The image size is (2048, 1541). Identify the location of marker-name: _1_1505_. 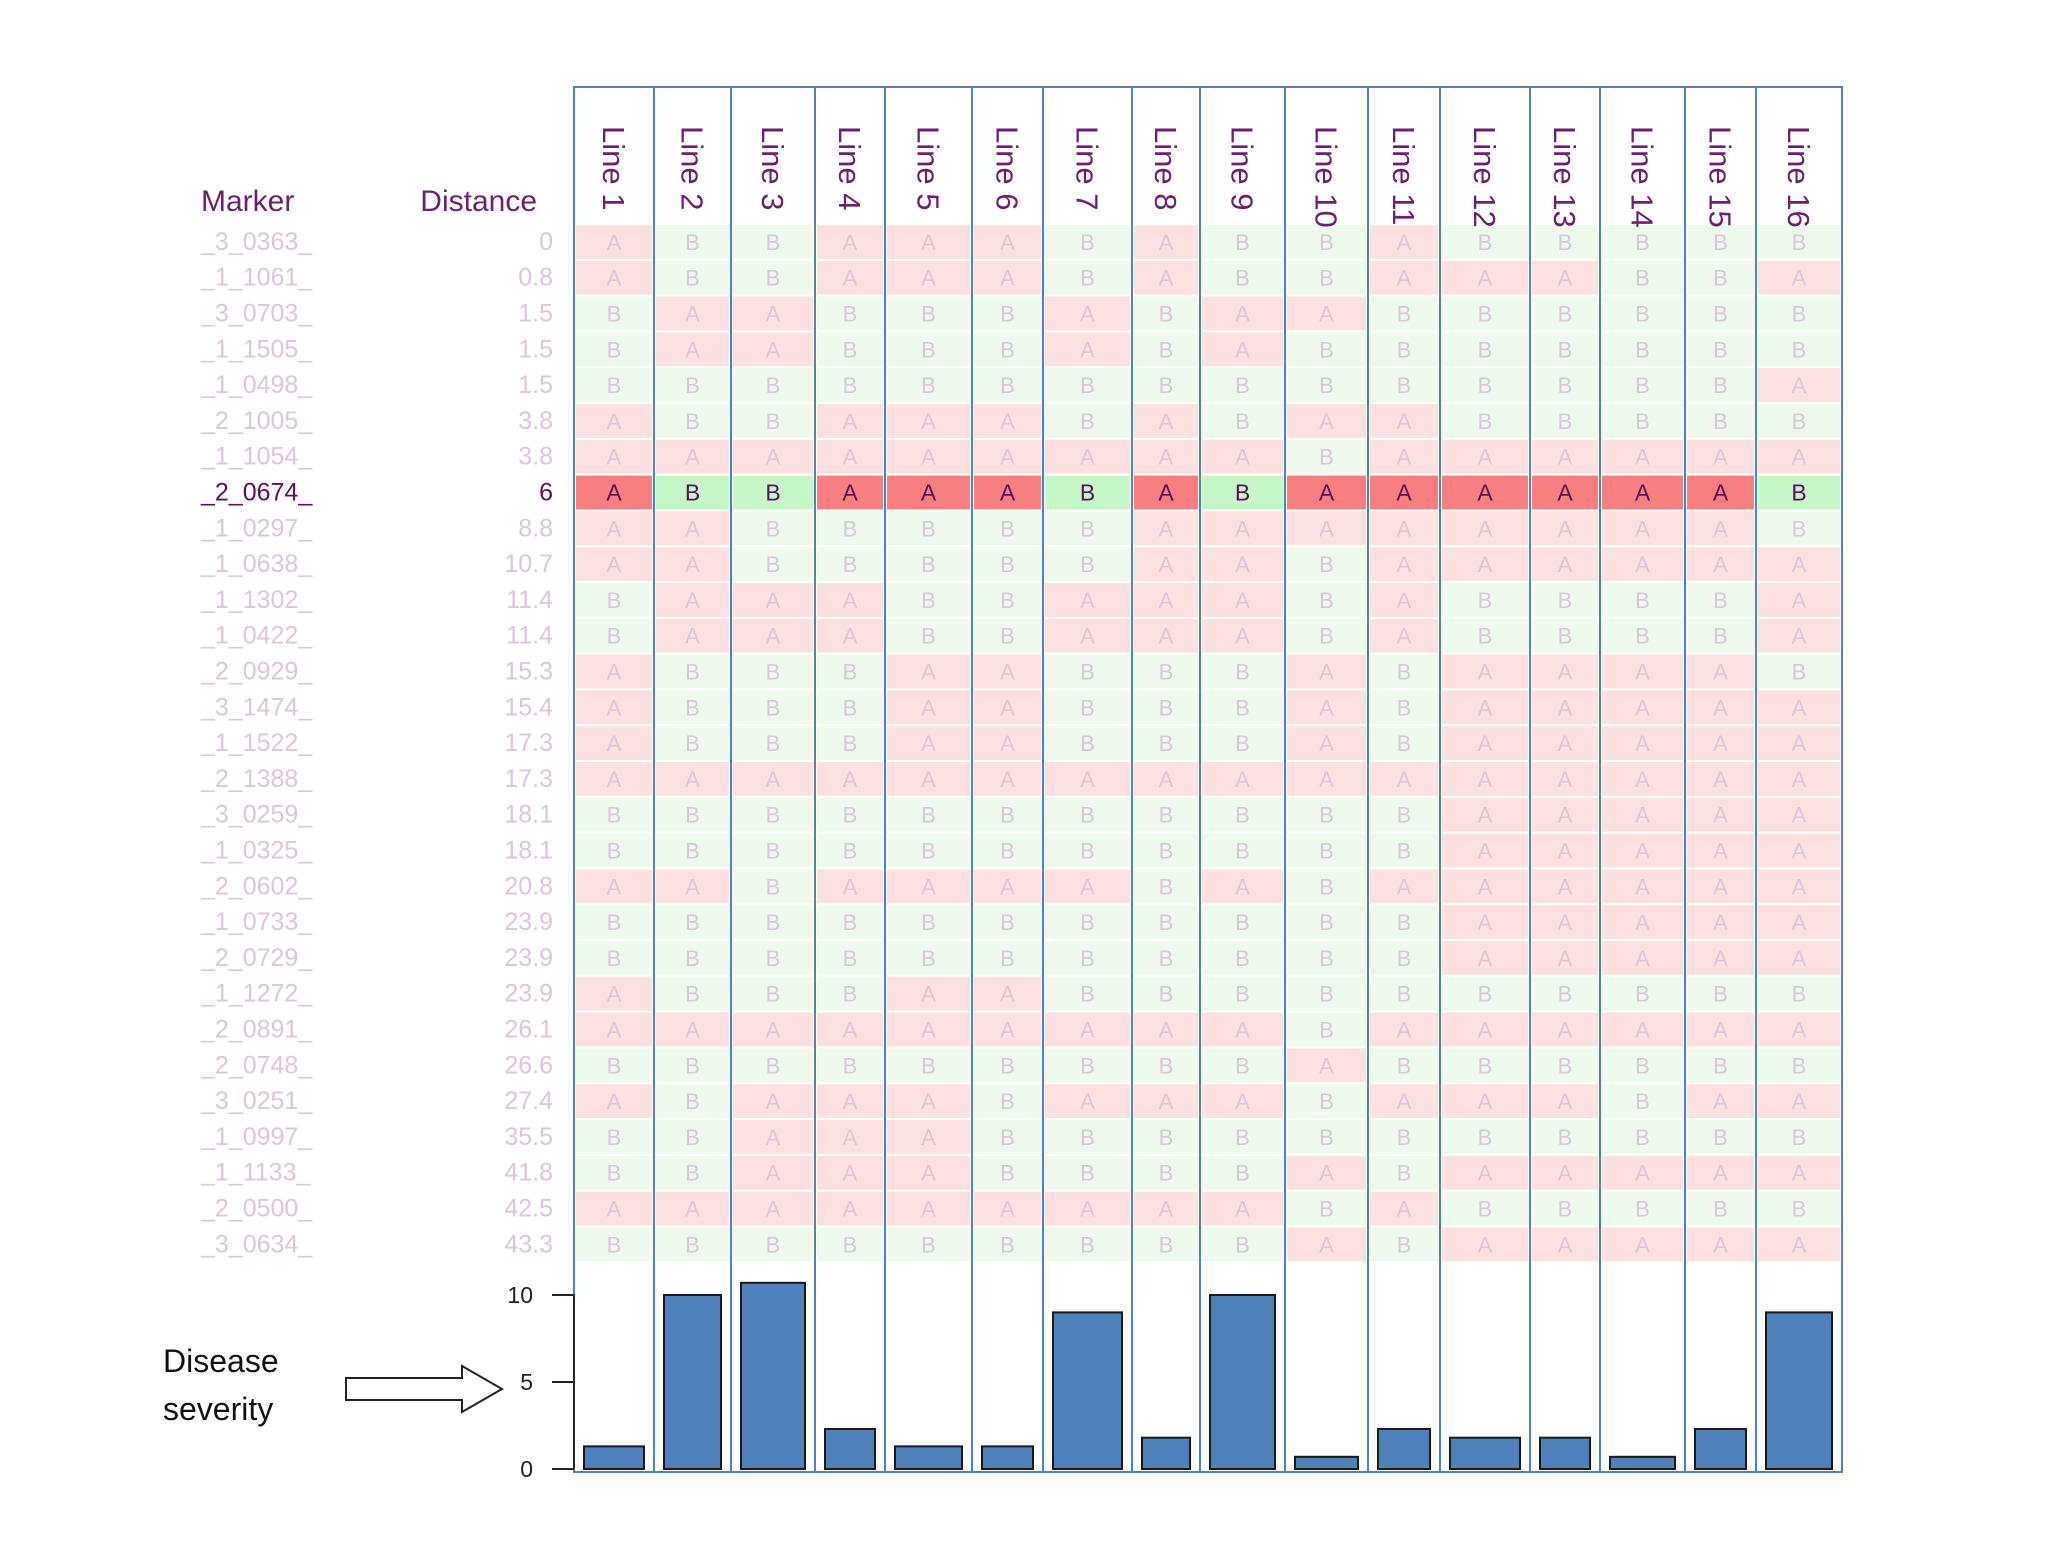
(256, 349).